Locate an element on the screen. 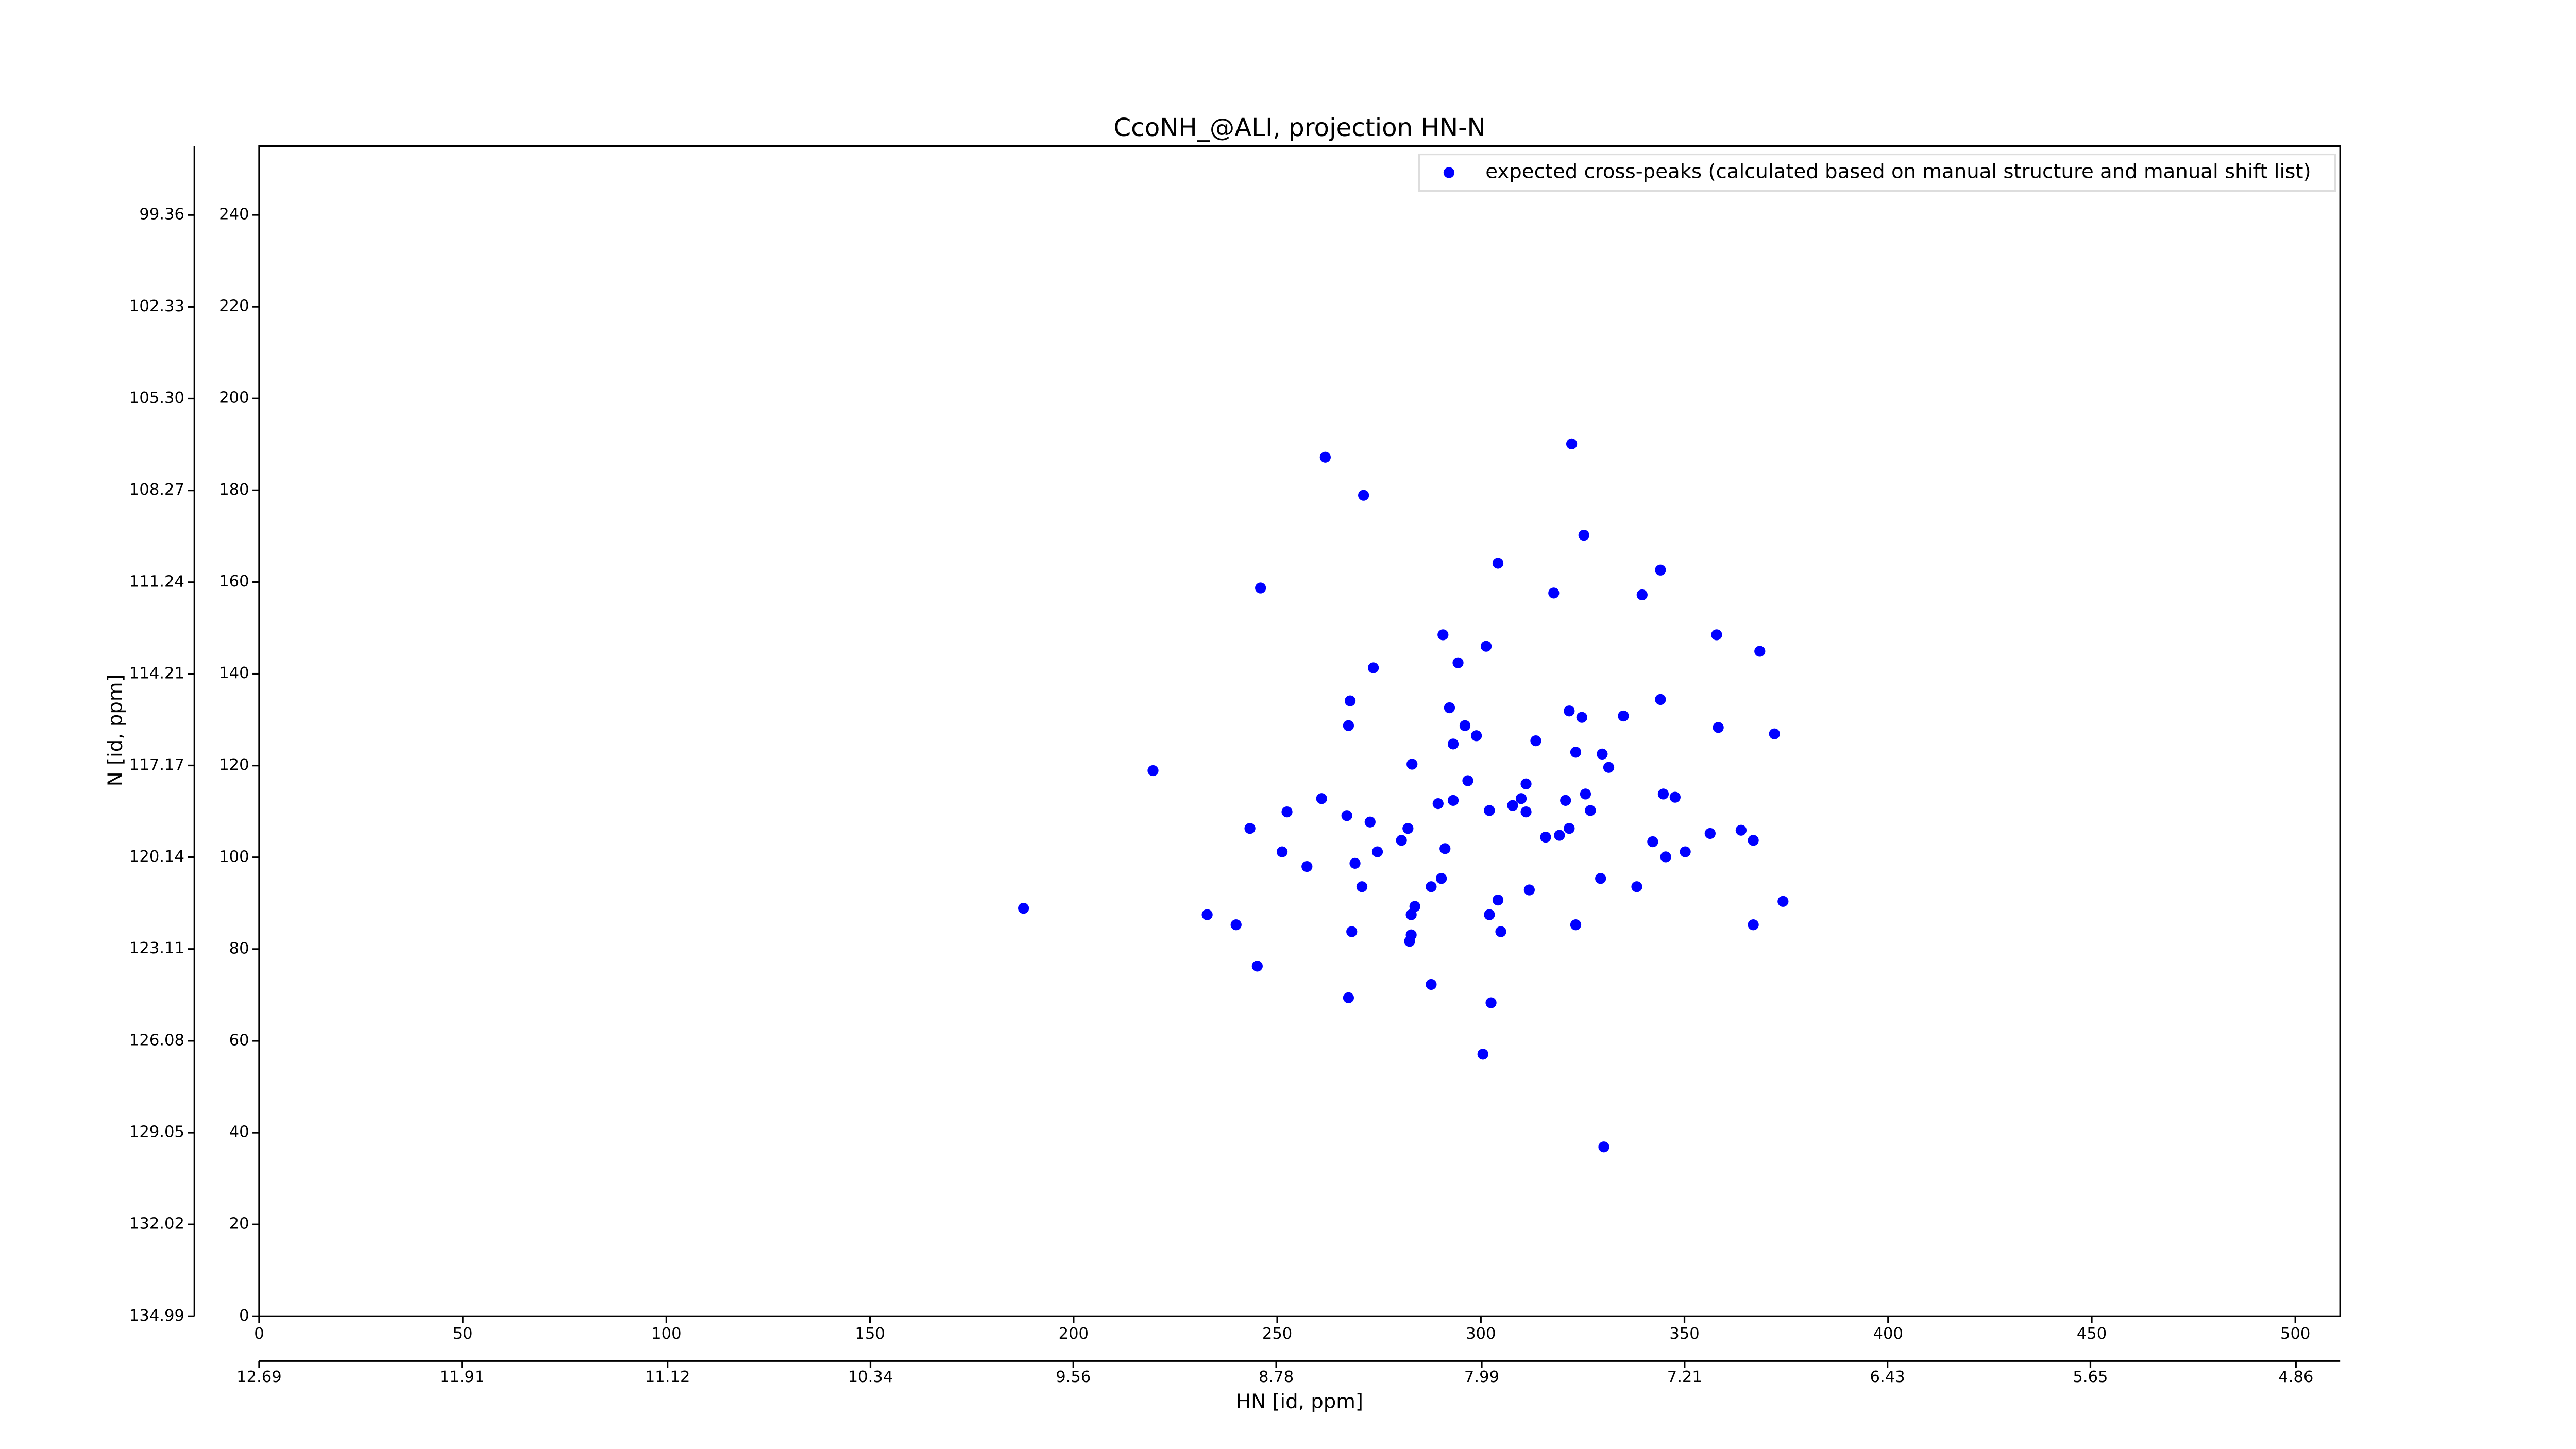  y-tick-label: 160 is located at coordinates (234, 581).